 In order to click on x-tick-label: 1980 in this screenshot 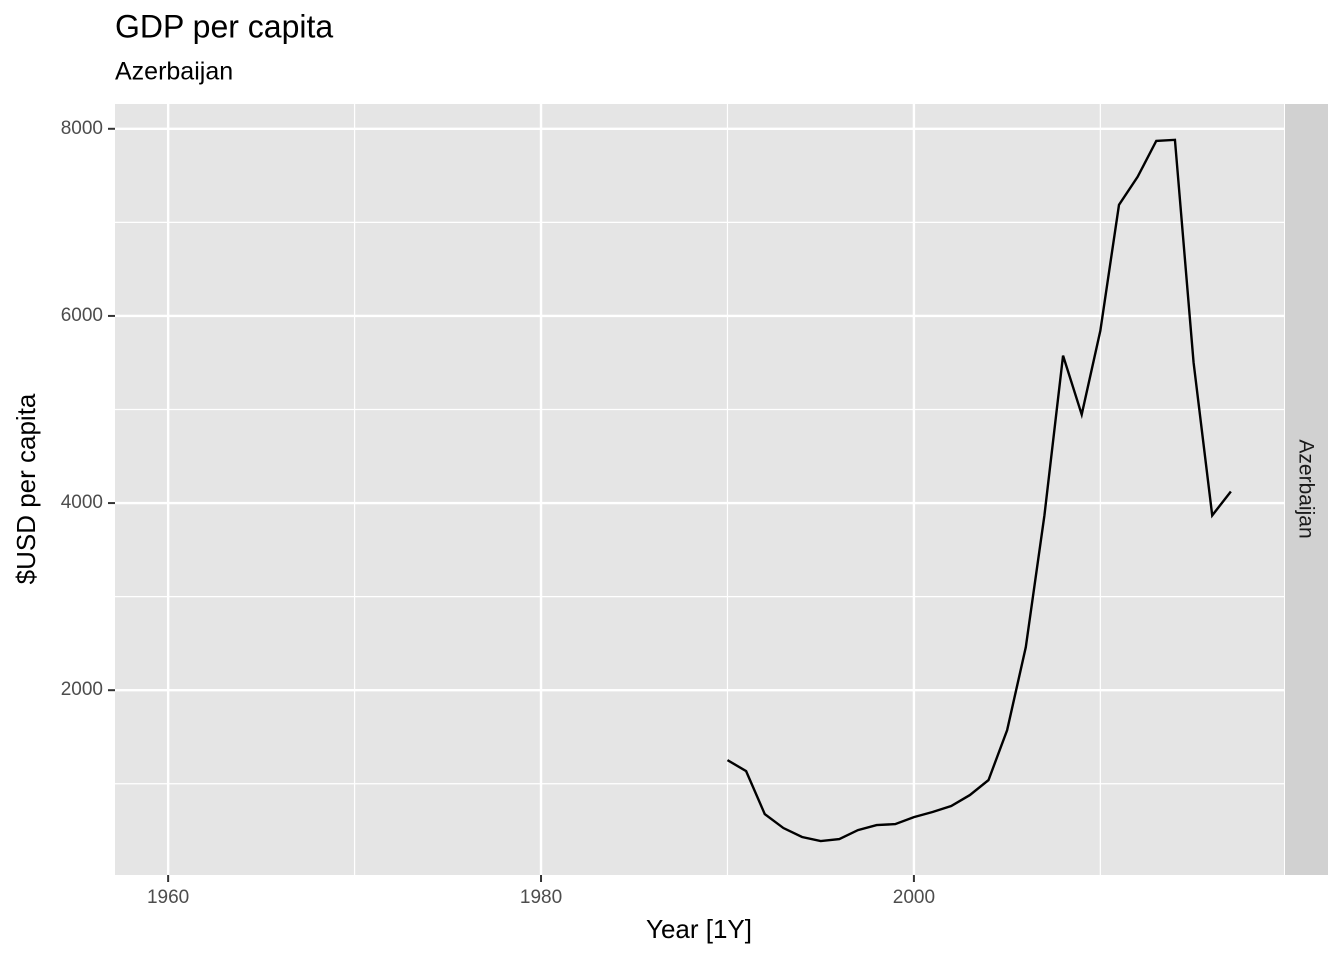, I will do `click(541, 897)`.